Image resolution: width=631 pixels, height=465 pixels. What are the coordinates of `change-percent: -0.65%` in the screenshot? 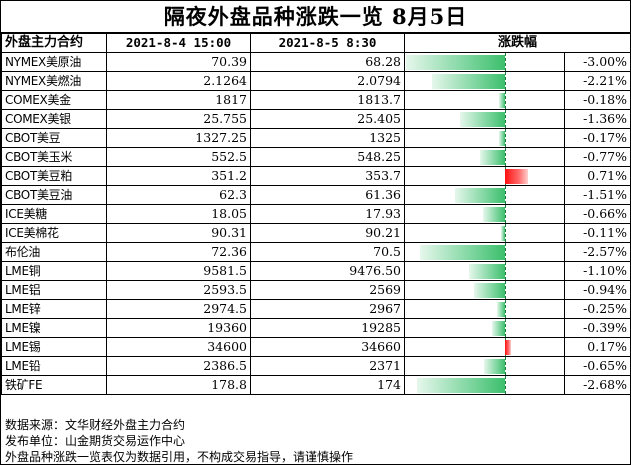 It's located at (597, 366).